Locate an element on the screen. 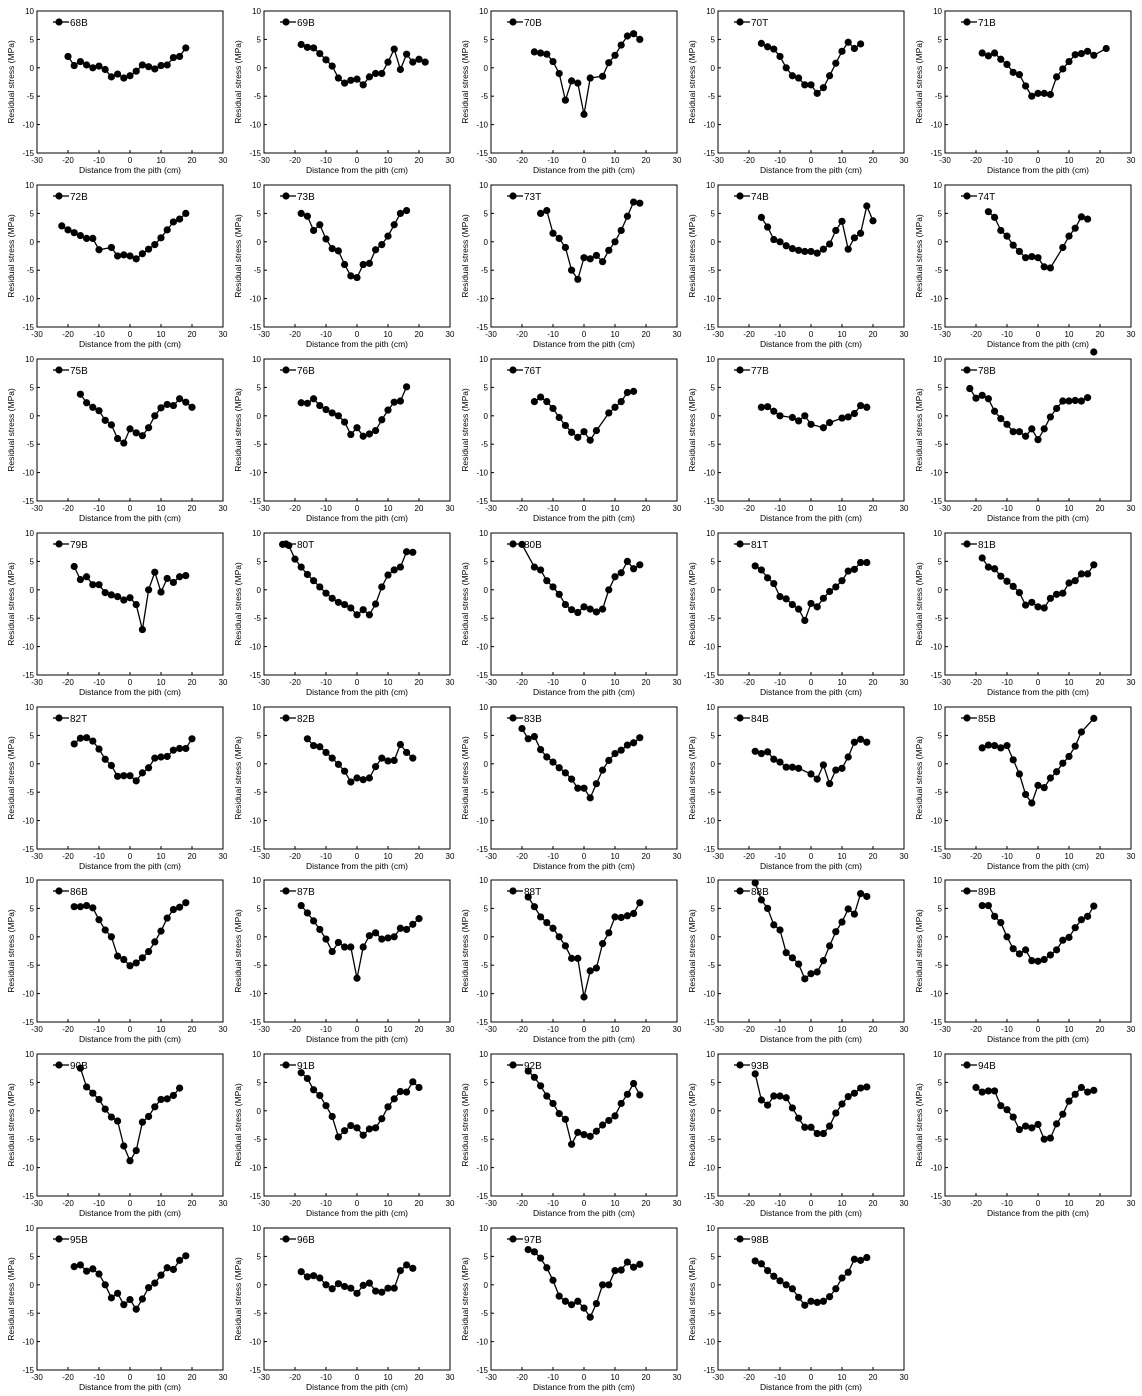  x-tick-label: 20 is located at coordinates (419, 1029).